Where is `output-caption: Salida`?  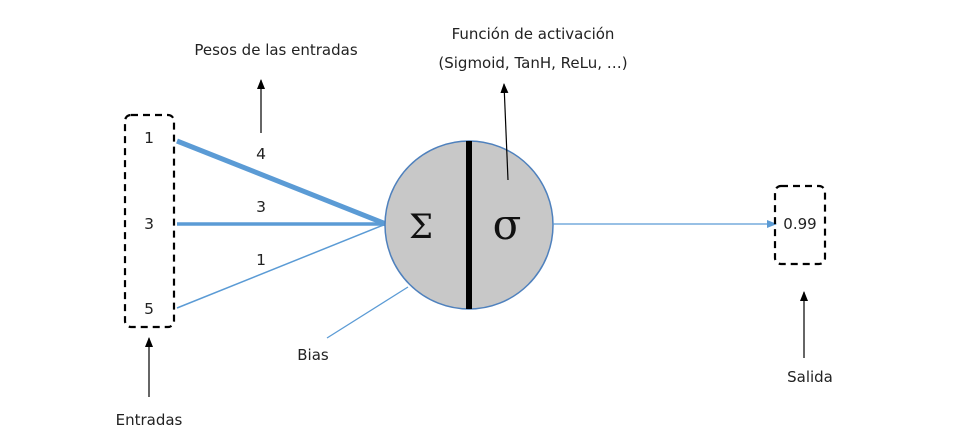
output-caption: Salida is located at coordinates (810, 377).